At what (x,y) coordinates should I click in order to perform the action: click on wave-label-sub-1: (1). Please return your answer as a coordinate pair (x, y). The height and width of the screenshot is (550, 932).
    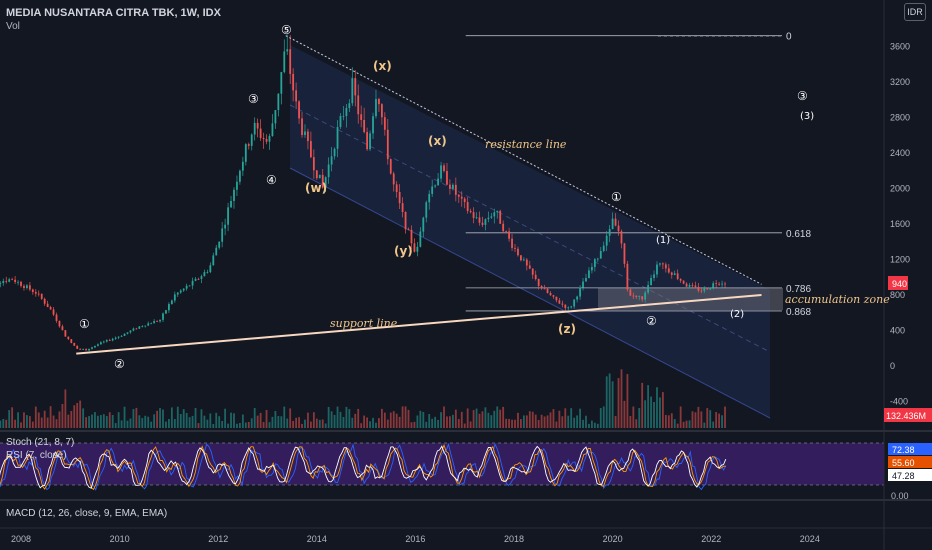
    Looking at the image, I should click on (663, 240).